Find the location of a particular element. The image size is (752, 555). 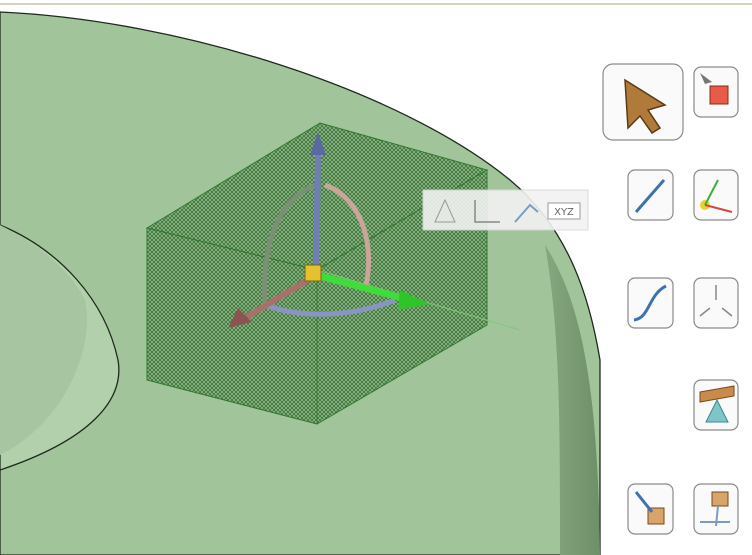

select-solid-button is located at coordinates (716, 92).